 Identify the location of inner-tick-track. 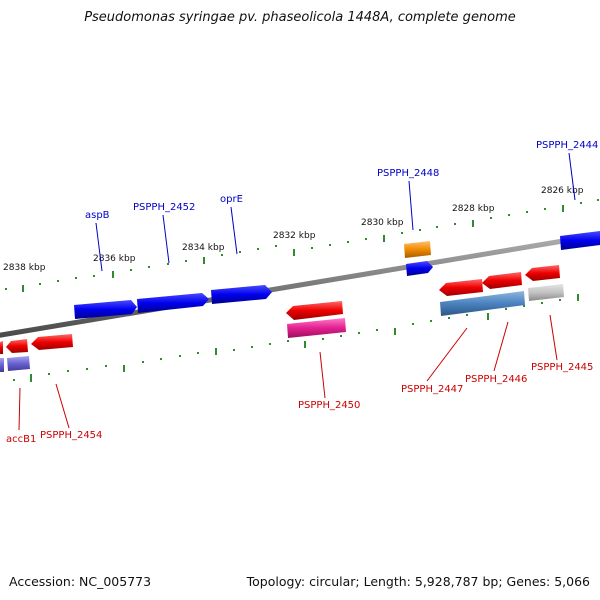
(296, 338).